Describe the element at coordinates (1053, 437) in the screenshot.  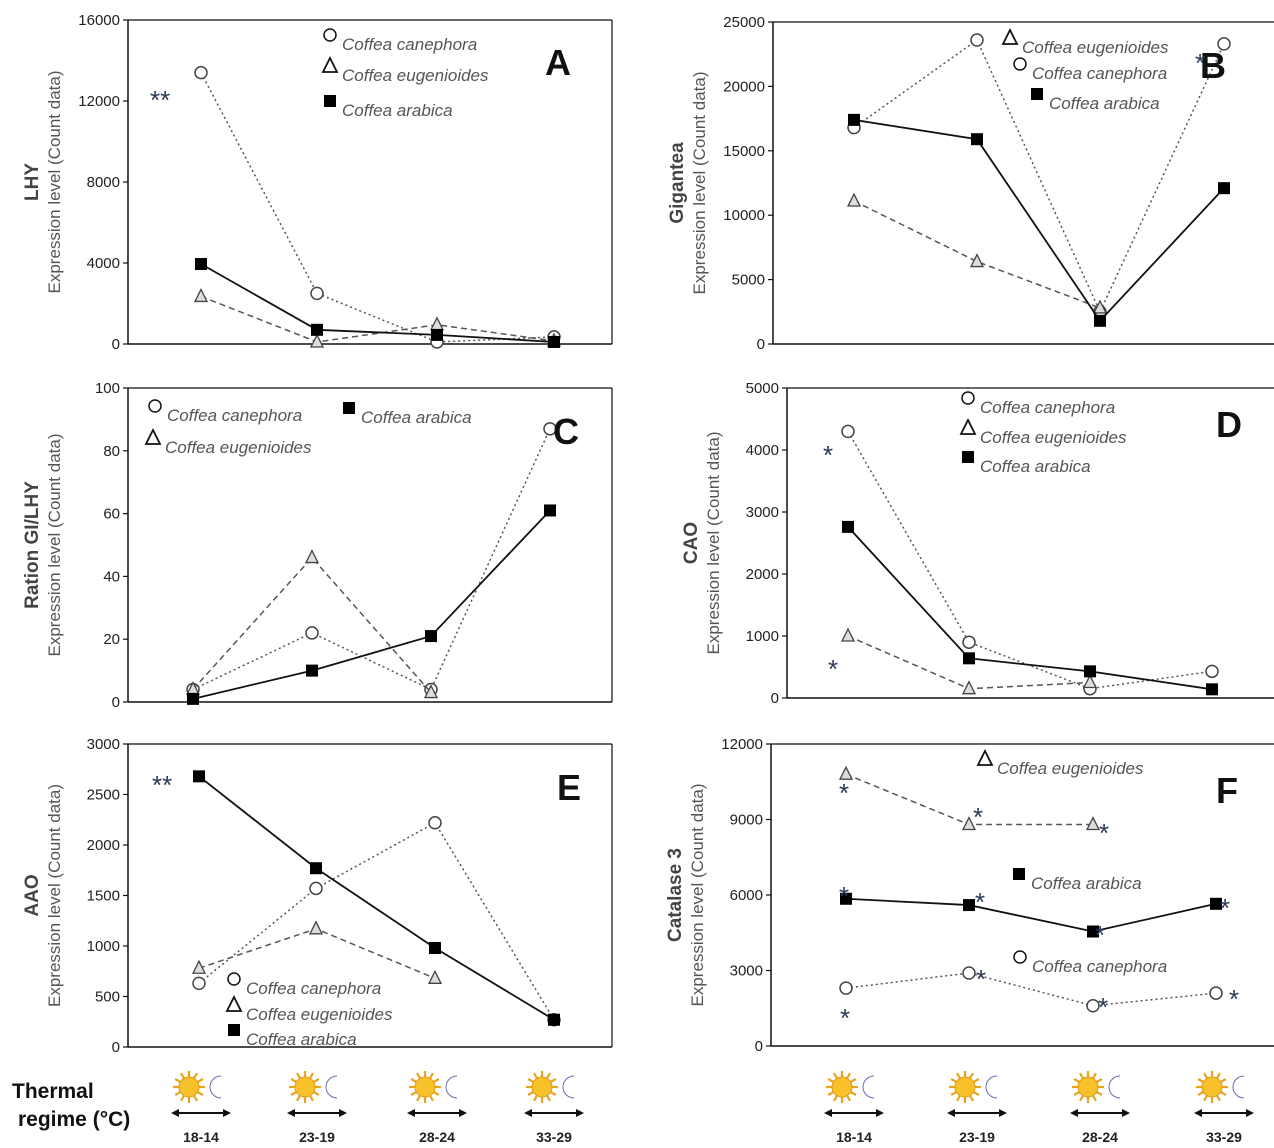
I see `legend-label: Coffea eugenioides` at that location.